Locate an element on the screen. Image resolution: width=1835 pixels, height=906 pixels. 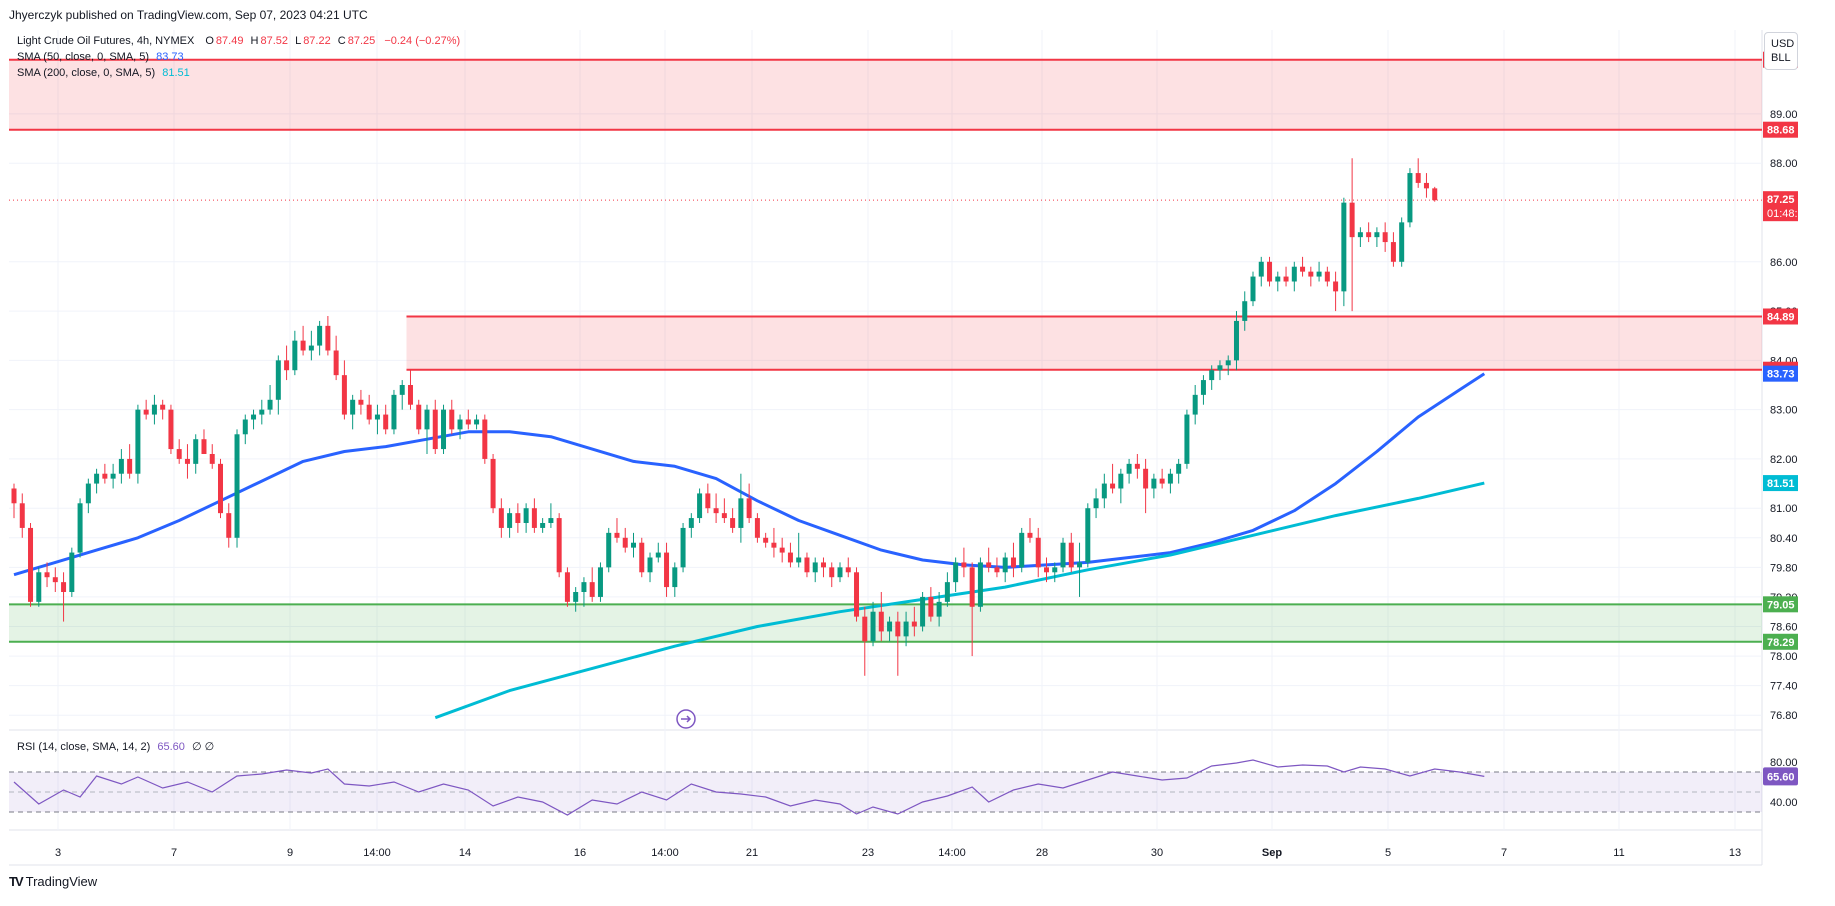
tradingview-icon: TV is located at coordinates (16, 881).